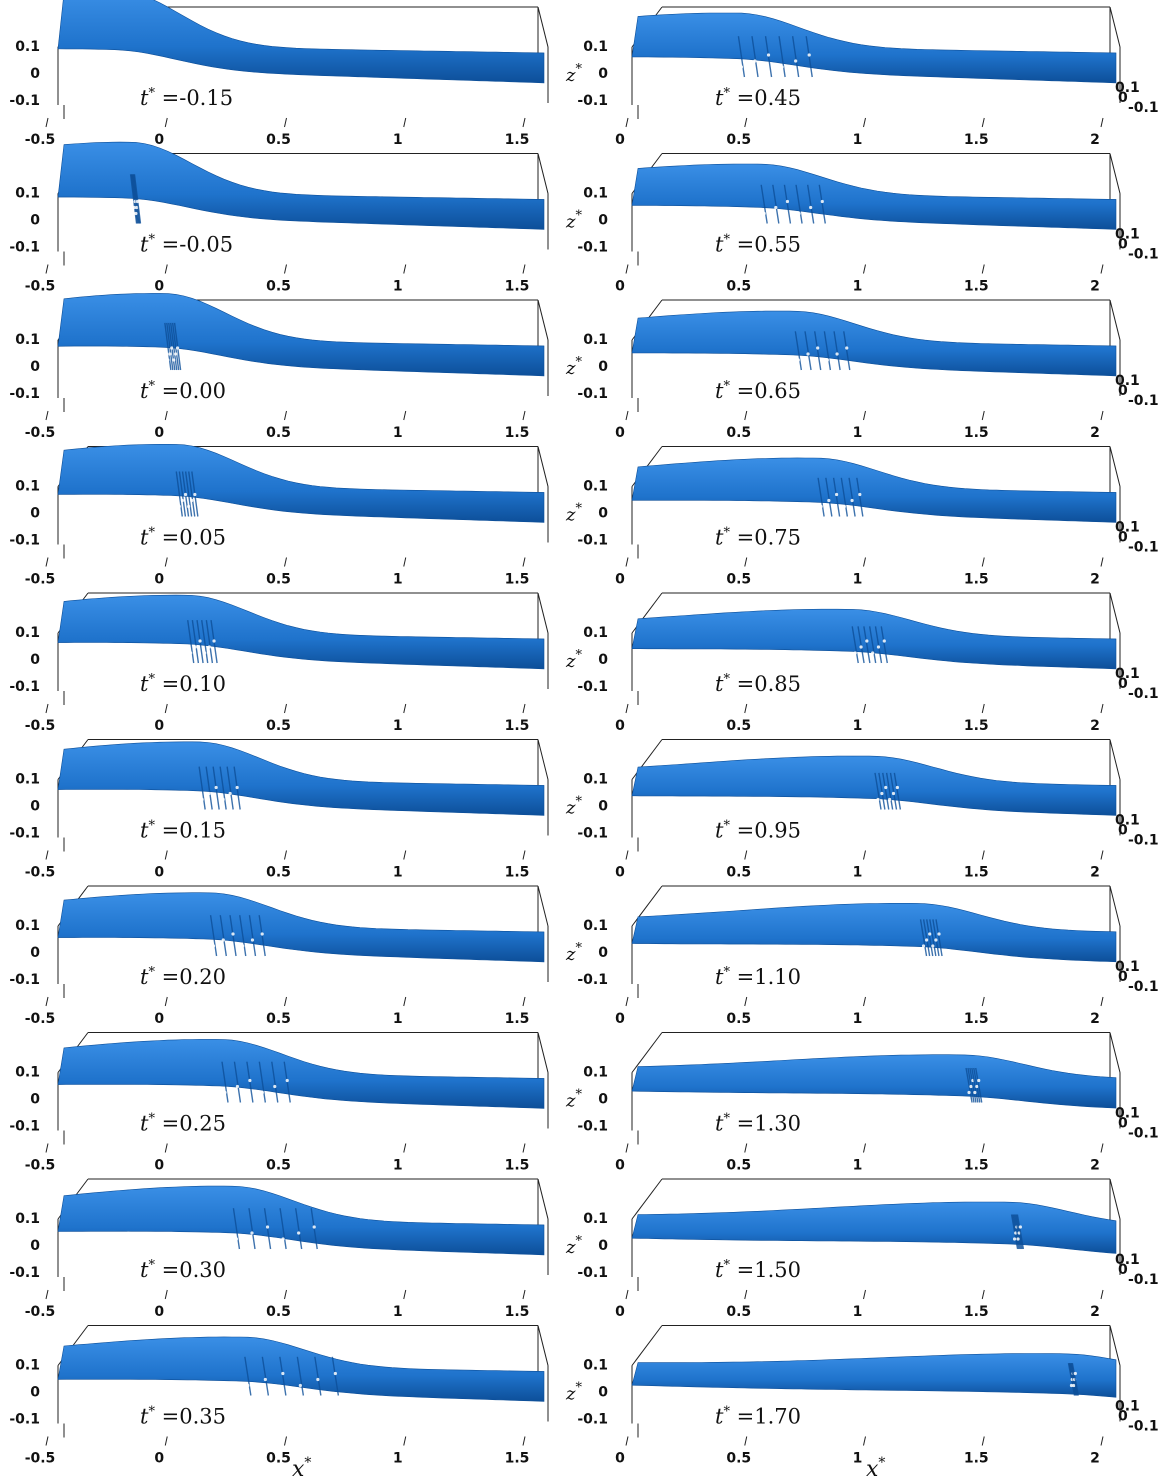 This screenshot has width=1165, height=1483. What do you see at coordinates (183, 1417) in the screenshot?
I see `time-label: t* =0.35` at bounding box center [183, 1417].